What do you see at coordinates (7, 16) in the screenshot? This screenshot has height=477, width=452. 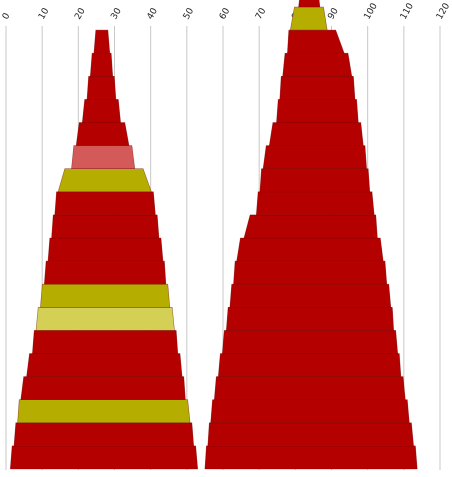 I see `x-tick-label: 0` at bounding box center [7, 16].